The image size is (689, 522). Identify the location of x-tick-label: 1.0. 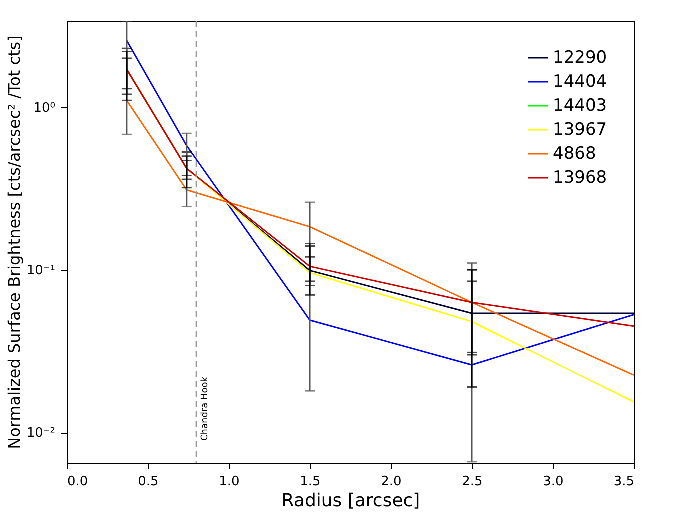
(229, 482).